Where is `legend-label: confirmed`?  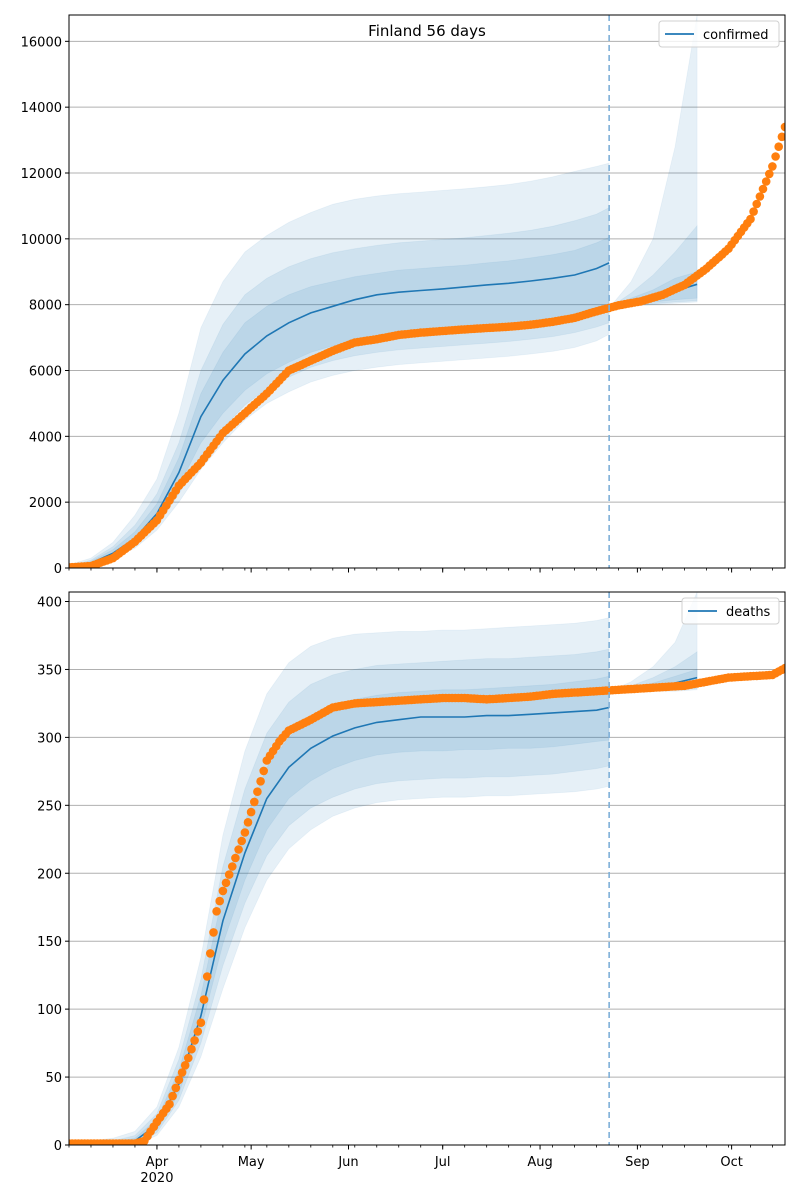 legend-label: confirmed is located at coordinates (736, 35).